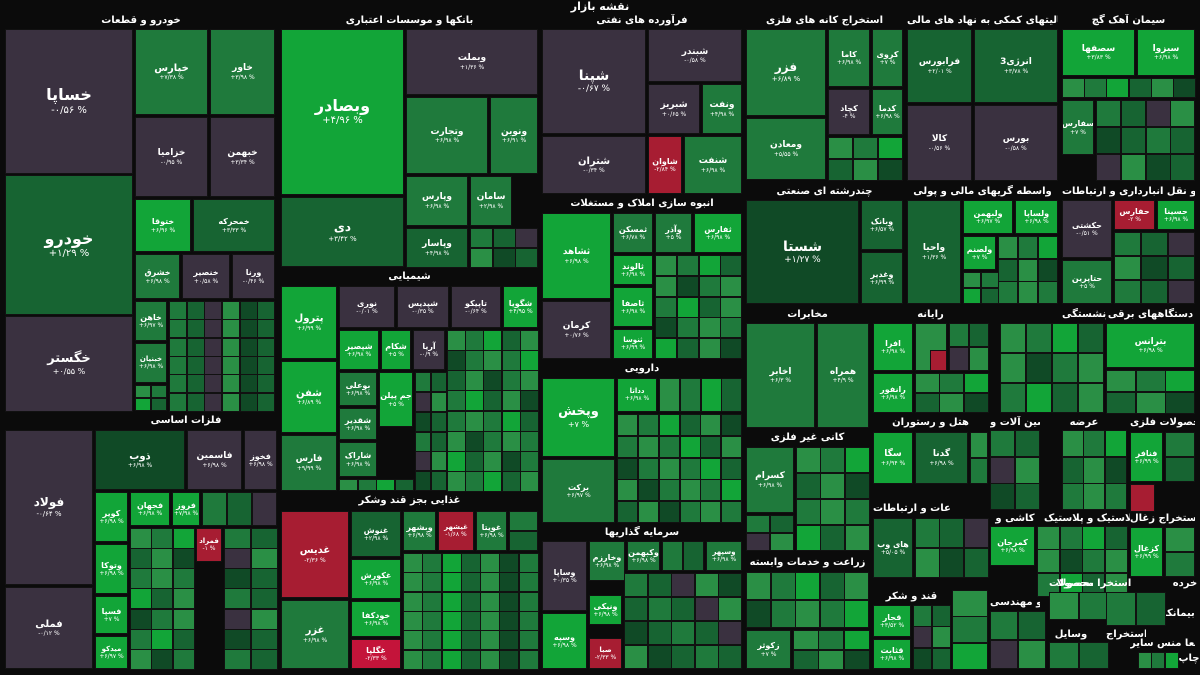 Image resolution: width=1200 pixels, height=675 pixels. Describe the element at coordinates (358, 459) in the screenshot. I see `stock-tile: شاراک +۶/۹۸ %` at that location.